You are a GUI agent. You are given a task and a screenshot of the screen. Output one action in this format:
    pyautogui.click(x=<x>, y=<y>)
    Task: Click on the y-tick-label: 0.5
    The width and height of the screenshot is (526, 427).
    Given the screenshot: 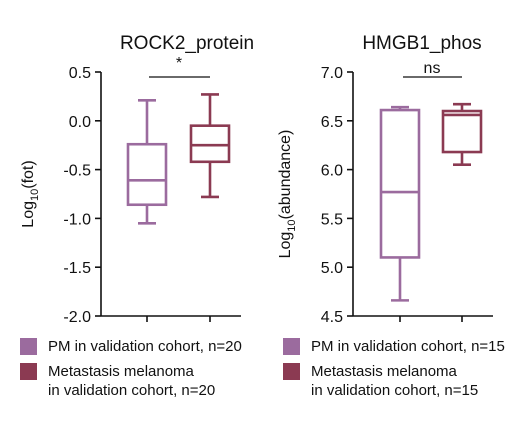 What is the action you would take?
    pyautogui.click(x=80, y=73)
    